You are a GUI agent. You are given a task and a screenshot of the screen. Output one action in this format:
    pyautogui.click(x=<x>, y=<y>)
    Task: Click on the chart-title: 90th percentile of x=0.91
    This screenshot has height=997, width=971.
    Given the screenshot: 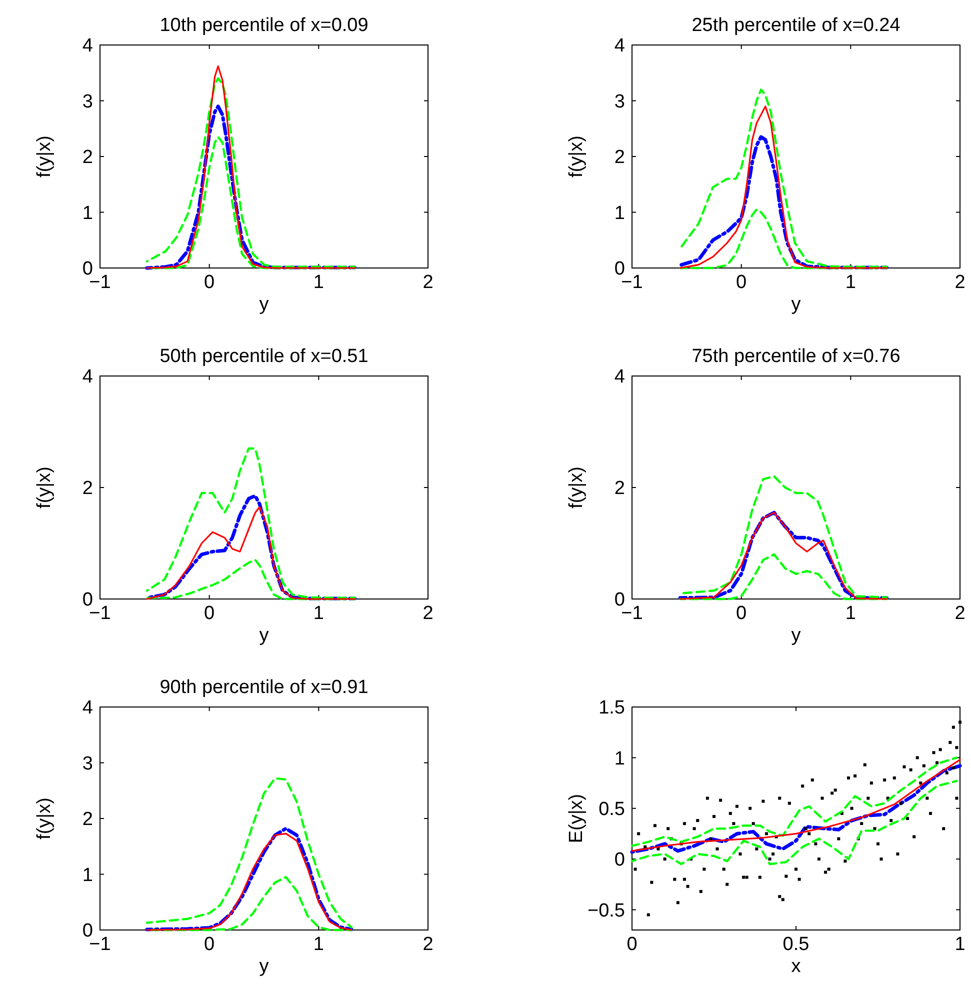 What is the action you would take?
    pyautogui.click(x=264, y=687)
    